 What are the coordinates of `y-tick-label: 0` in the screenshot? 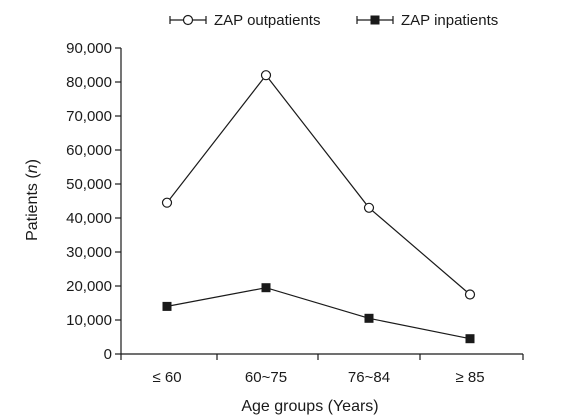 It's located at (108, 354).